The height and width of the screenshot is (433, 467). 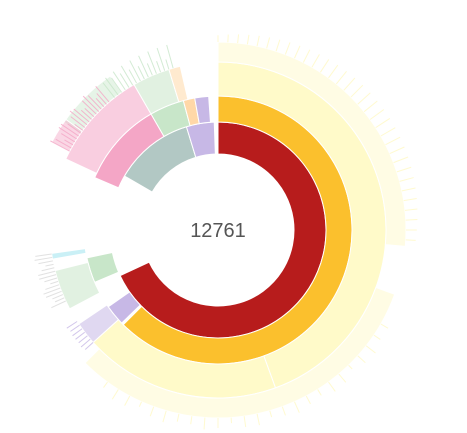 I want to click on center-hole, so click(x=218, y=230).